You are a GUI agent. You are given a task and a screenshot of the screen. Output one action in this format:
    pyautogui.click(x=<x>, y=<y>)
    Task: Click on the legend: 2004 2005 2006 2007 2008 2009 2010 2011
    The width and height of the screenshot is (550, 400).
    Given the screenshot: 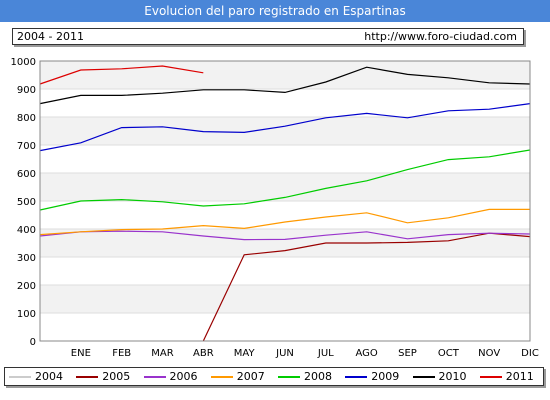 What is the action you would take?
    pyautogui.click(x=274, y=376)
    